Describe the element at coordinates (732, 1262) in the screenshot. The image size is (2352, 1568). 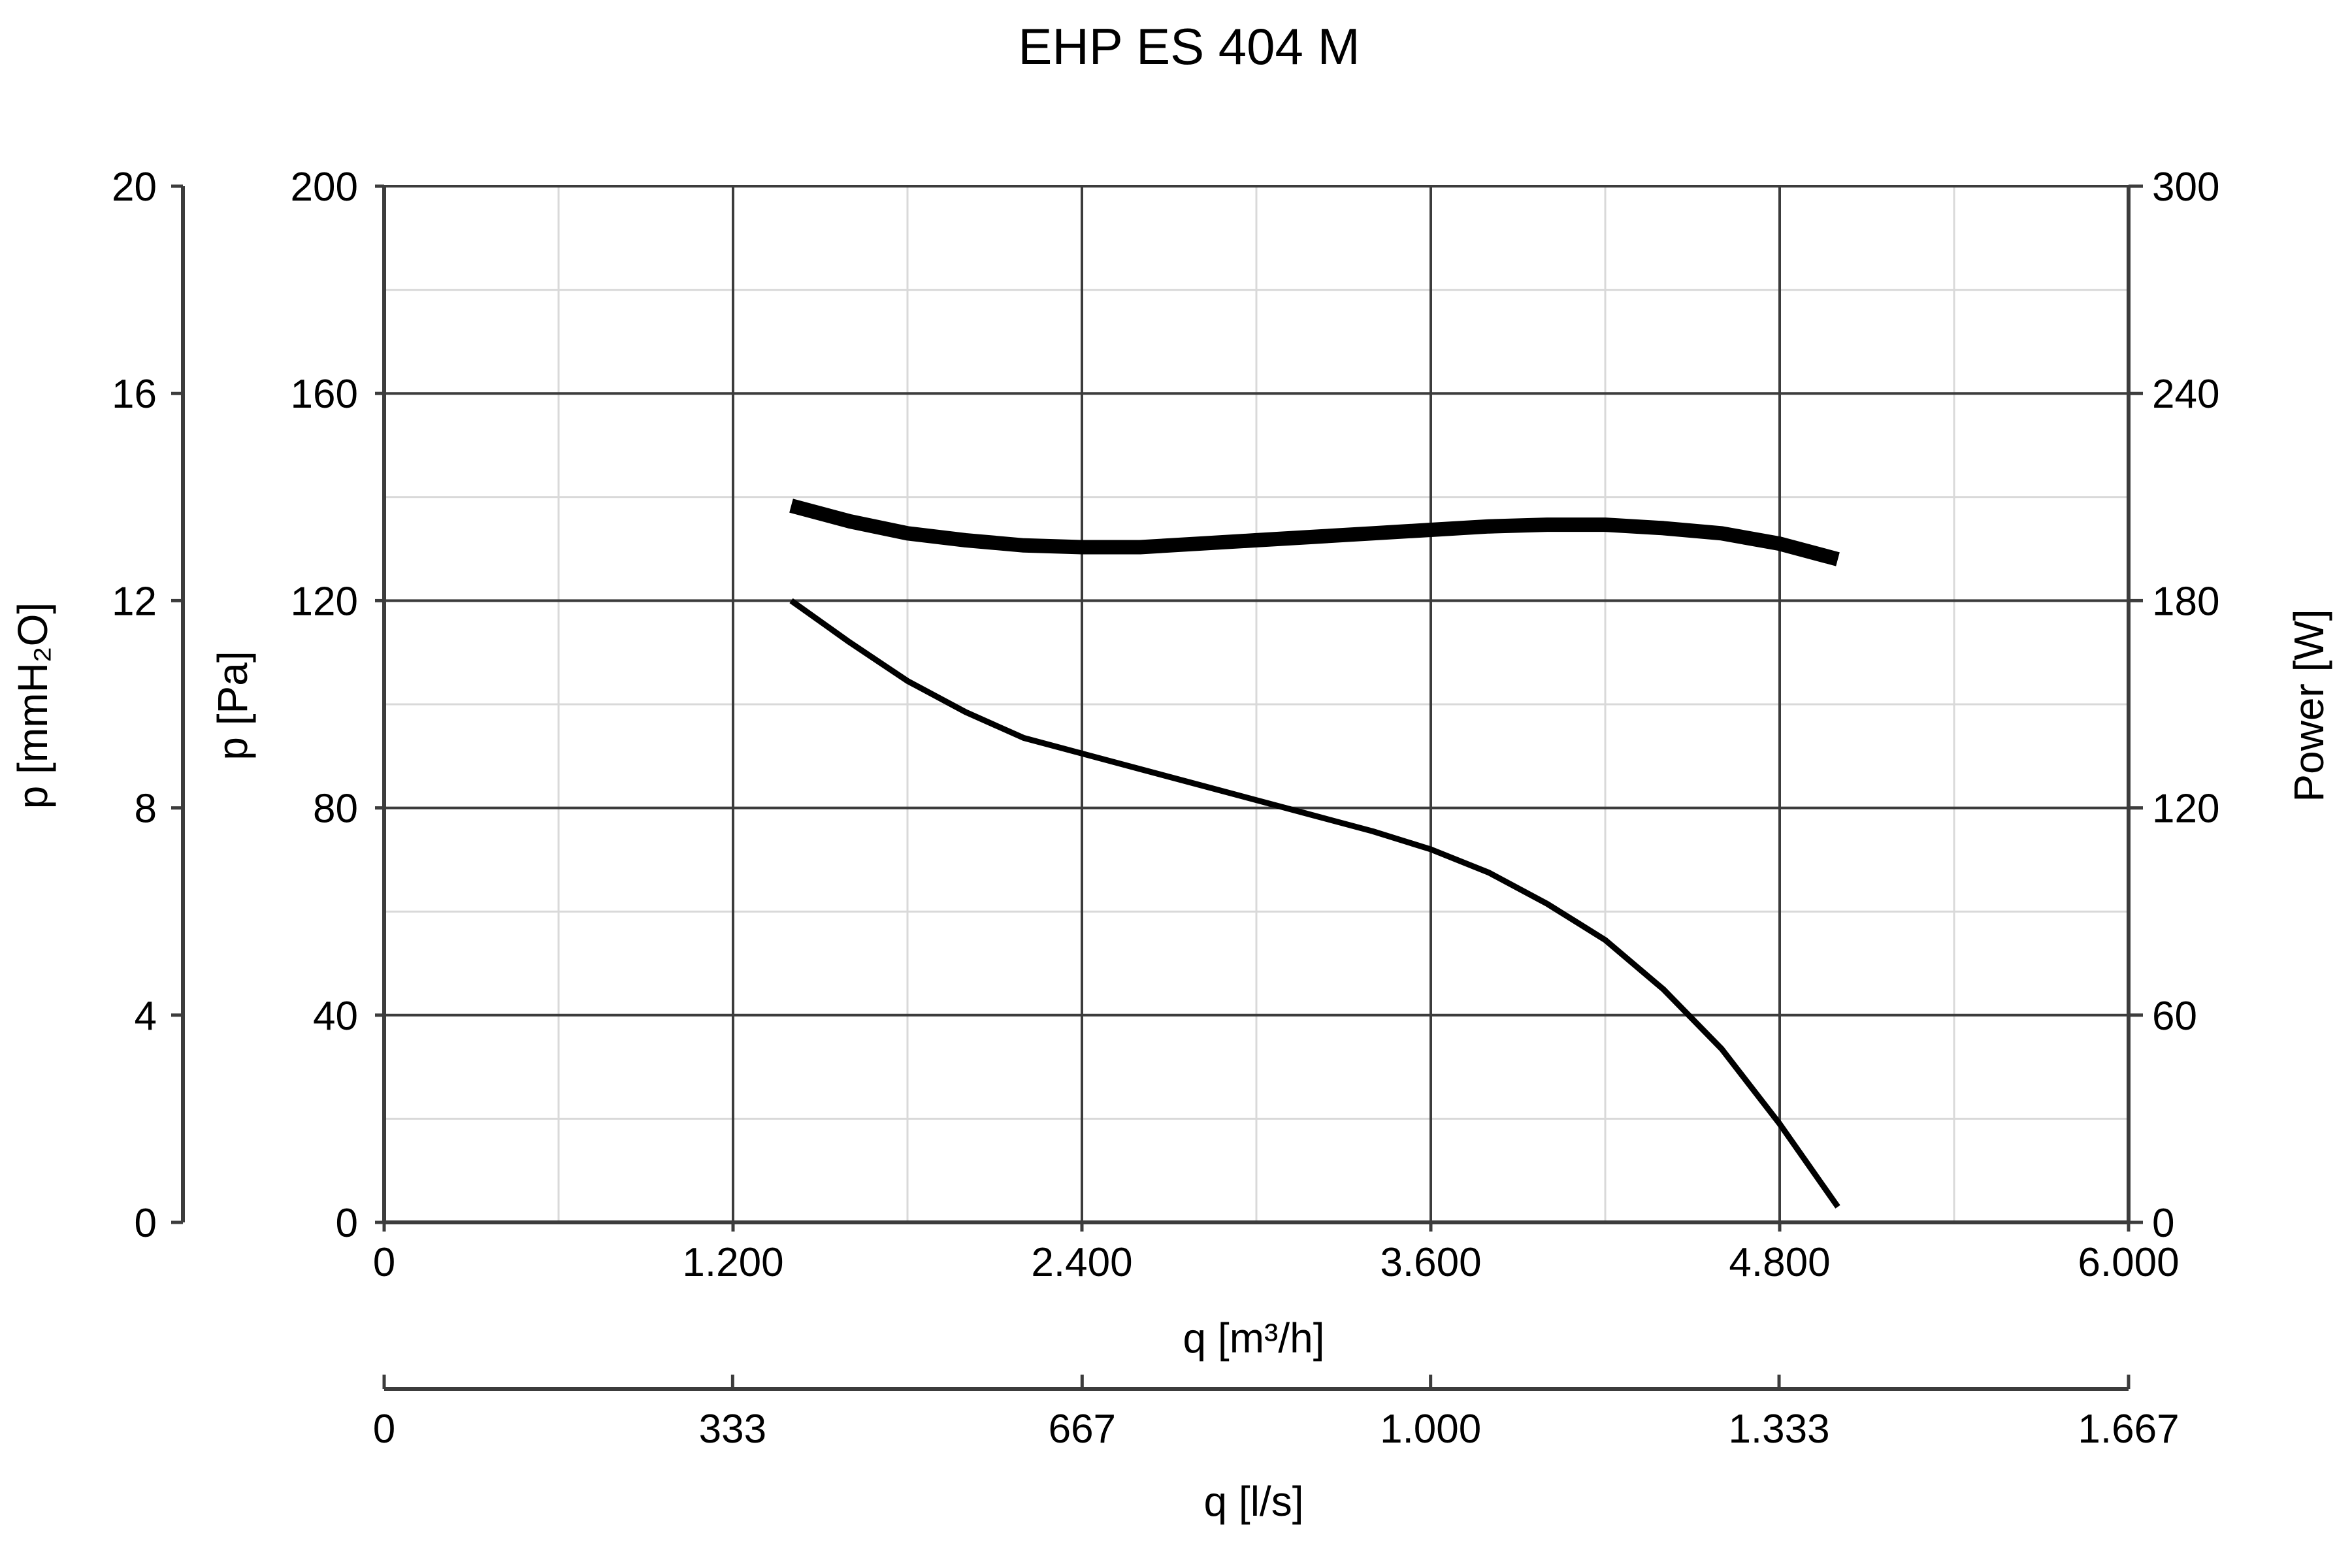
I see `x-tick-label: 1.200` at that location.